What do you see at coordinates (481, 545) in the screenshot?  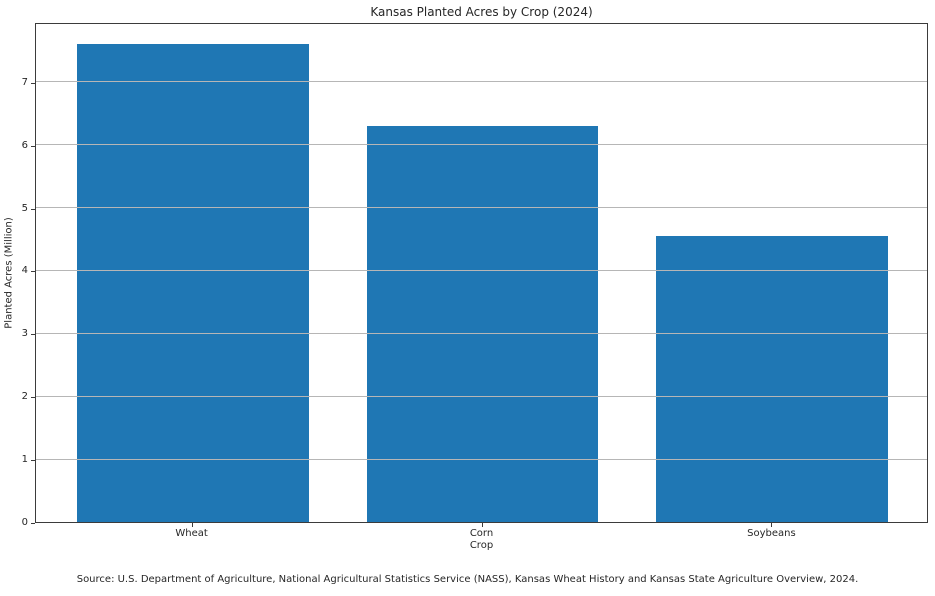 I see `x-axis-label: Crop` at bounding box center [481, 545].